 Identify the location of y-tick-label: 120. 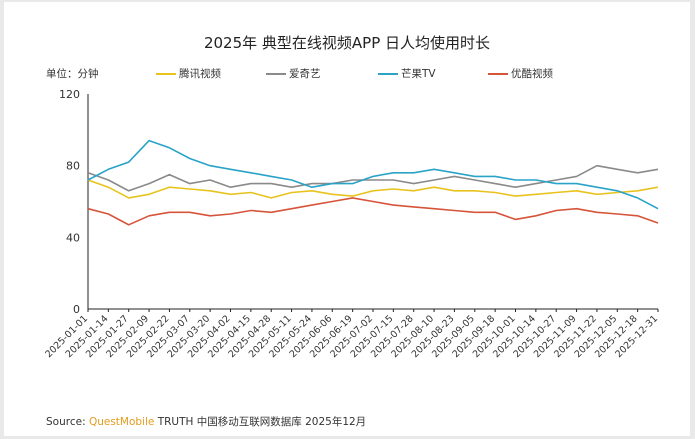
(69, 94).